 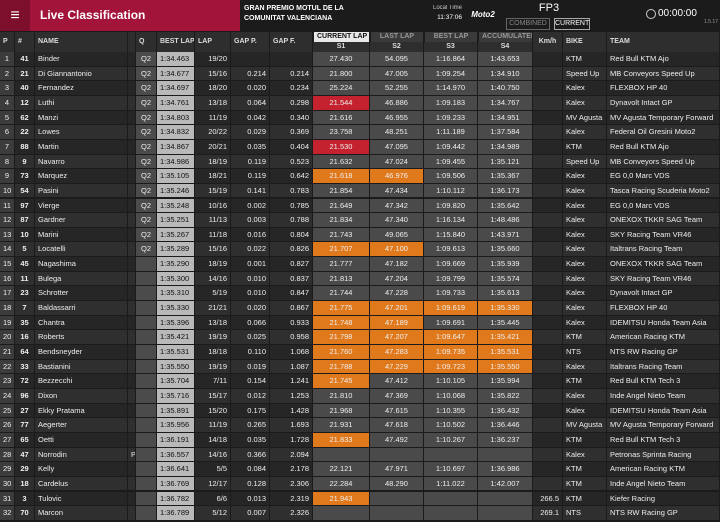 What do you see at coordinates (663, 381) in the screenshot?
I see `table-cell: Red Bull KTM Tech 3` at bounding box center [663, 381].